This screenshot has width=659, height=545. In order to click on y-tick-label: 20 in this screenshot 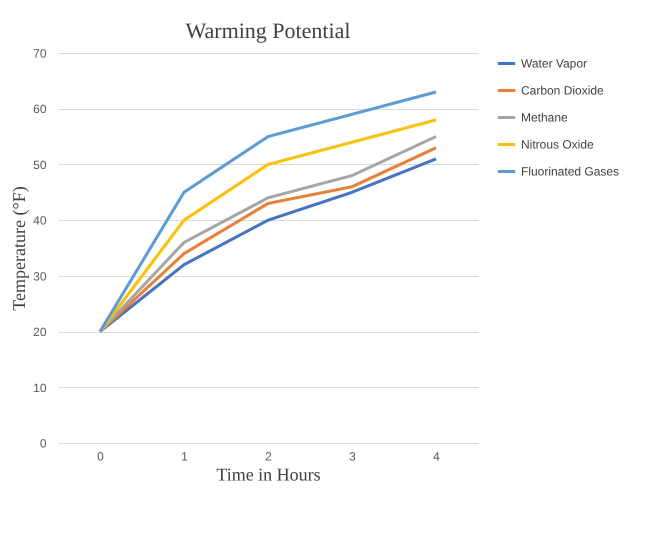, I will do `click(40, 332)`.